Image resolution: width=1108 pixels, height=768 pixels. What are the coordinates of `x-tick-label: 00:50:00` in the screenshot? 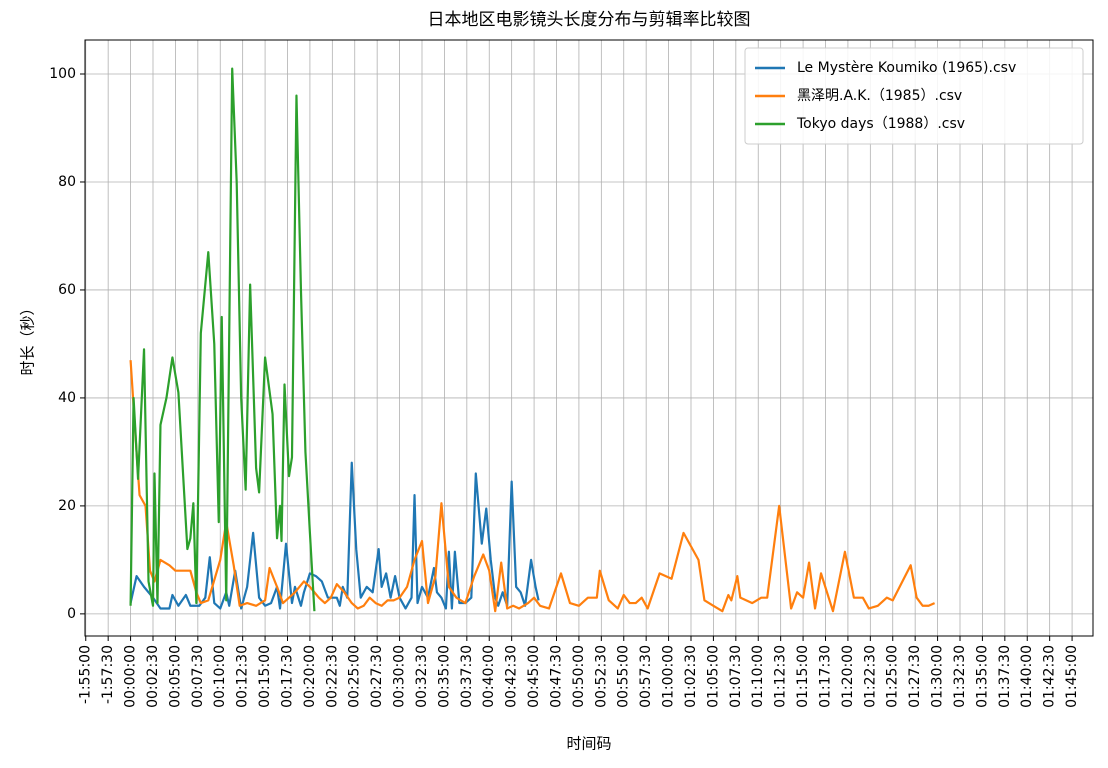 It's located at (579, 676).